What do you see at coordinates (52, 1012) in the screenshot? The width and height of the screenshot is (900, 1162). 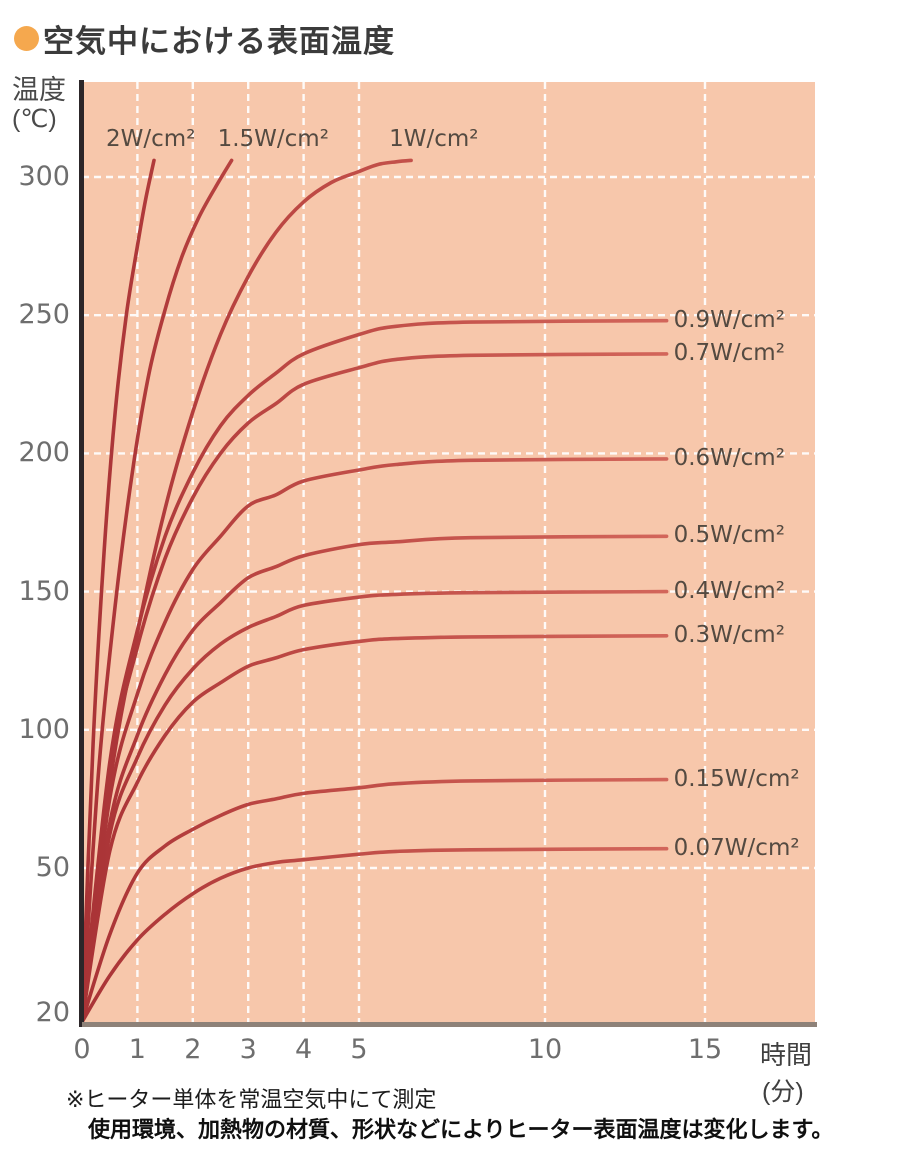 I see `y-tick-label: 20` at bounding box center [52, 1012].